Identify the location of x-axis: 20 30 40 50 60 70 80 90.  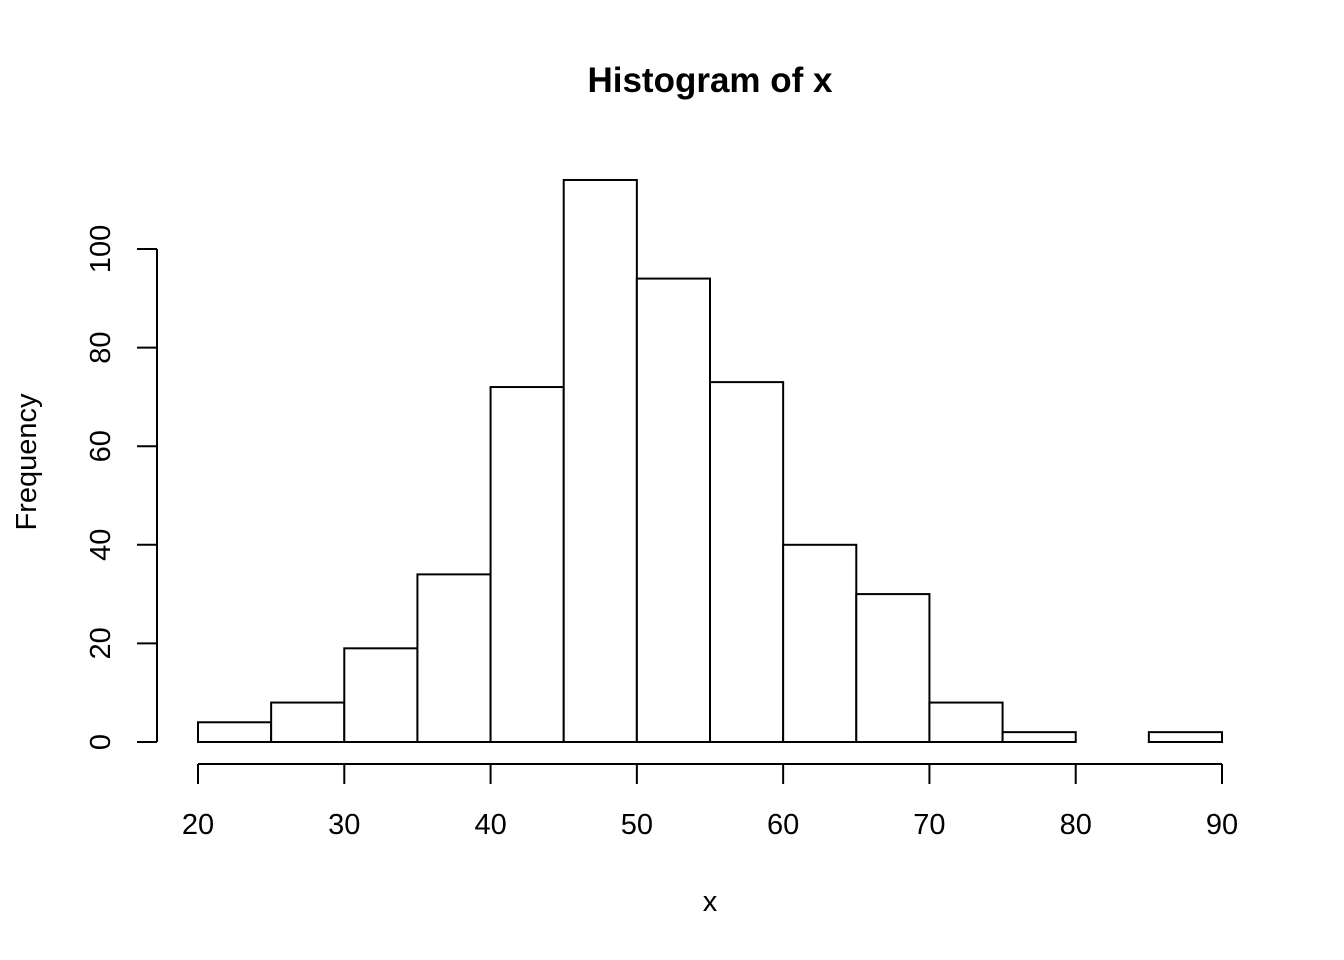
(710, 802).